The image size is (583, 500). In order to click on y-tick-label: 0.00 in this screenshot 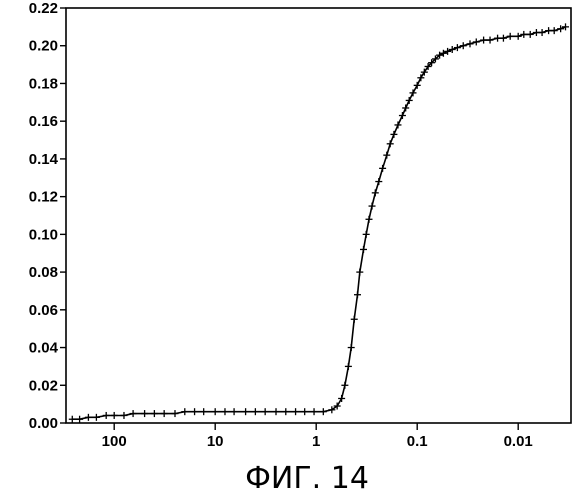, I will do `click(43, 423)`.